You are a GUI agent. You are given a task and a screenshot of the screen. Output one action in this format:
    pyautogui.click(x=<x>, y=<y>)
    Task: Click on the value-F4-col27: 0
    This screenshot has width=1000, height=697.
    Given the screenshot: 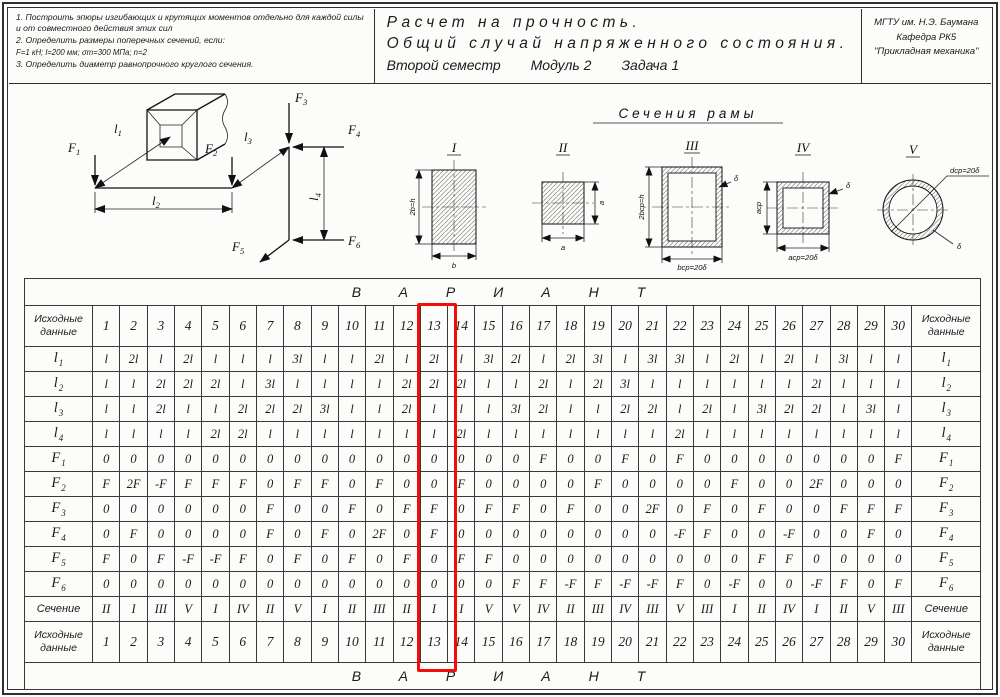 What is the action you would take?
    pyautogui.click(x=816, y=534)
    